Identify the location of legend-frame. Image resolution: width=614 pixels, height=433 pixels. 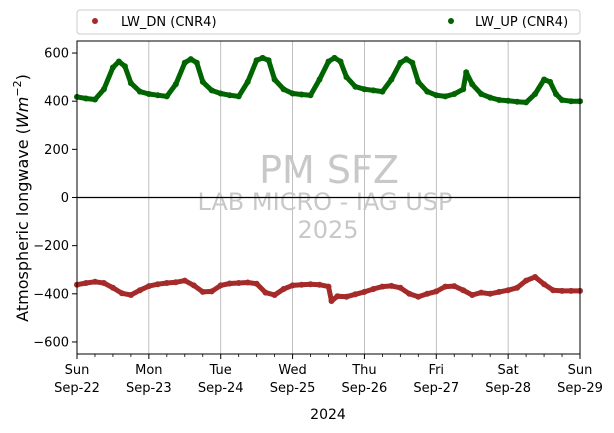
(328, 22).